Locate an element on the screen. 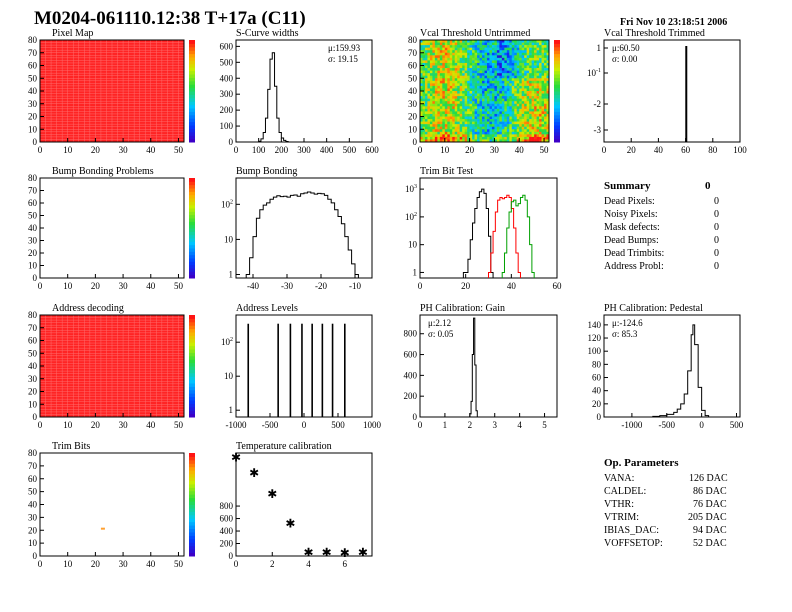 The image size is (792, 612). tick-label: 140 is located at coordinates (595, 325).